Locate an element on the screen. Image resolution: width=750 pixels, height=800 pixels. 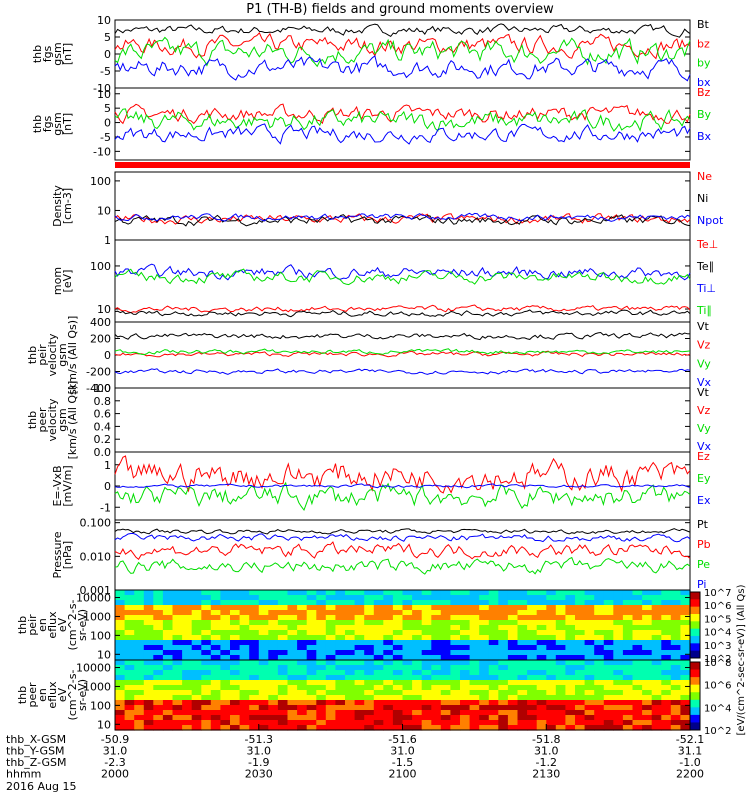
y-tick-label: 200 is located at coordinates (100, 339).